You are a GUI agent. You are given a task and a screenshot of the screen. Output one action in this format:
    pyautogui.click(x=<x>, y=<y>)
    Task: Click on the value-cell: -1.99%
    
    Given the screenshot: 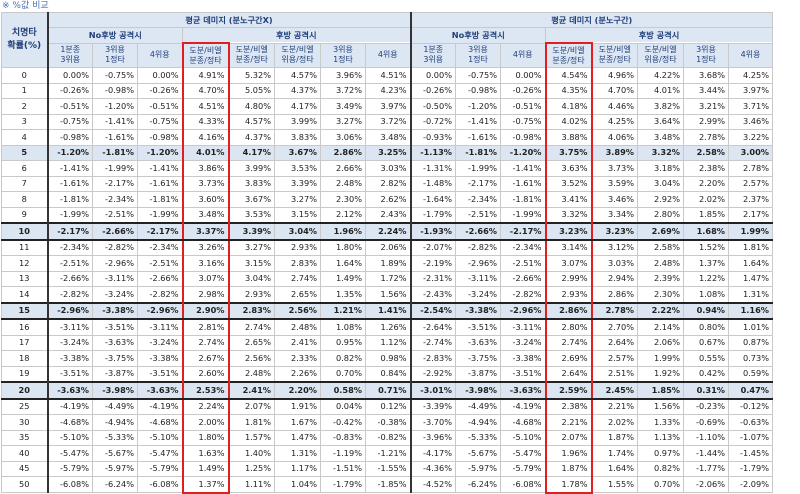 What is the action you would take?
    pyautogui.click(x=478, y=168)
    